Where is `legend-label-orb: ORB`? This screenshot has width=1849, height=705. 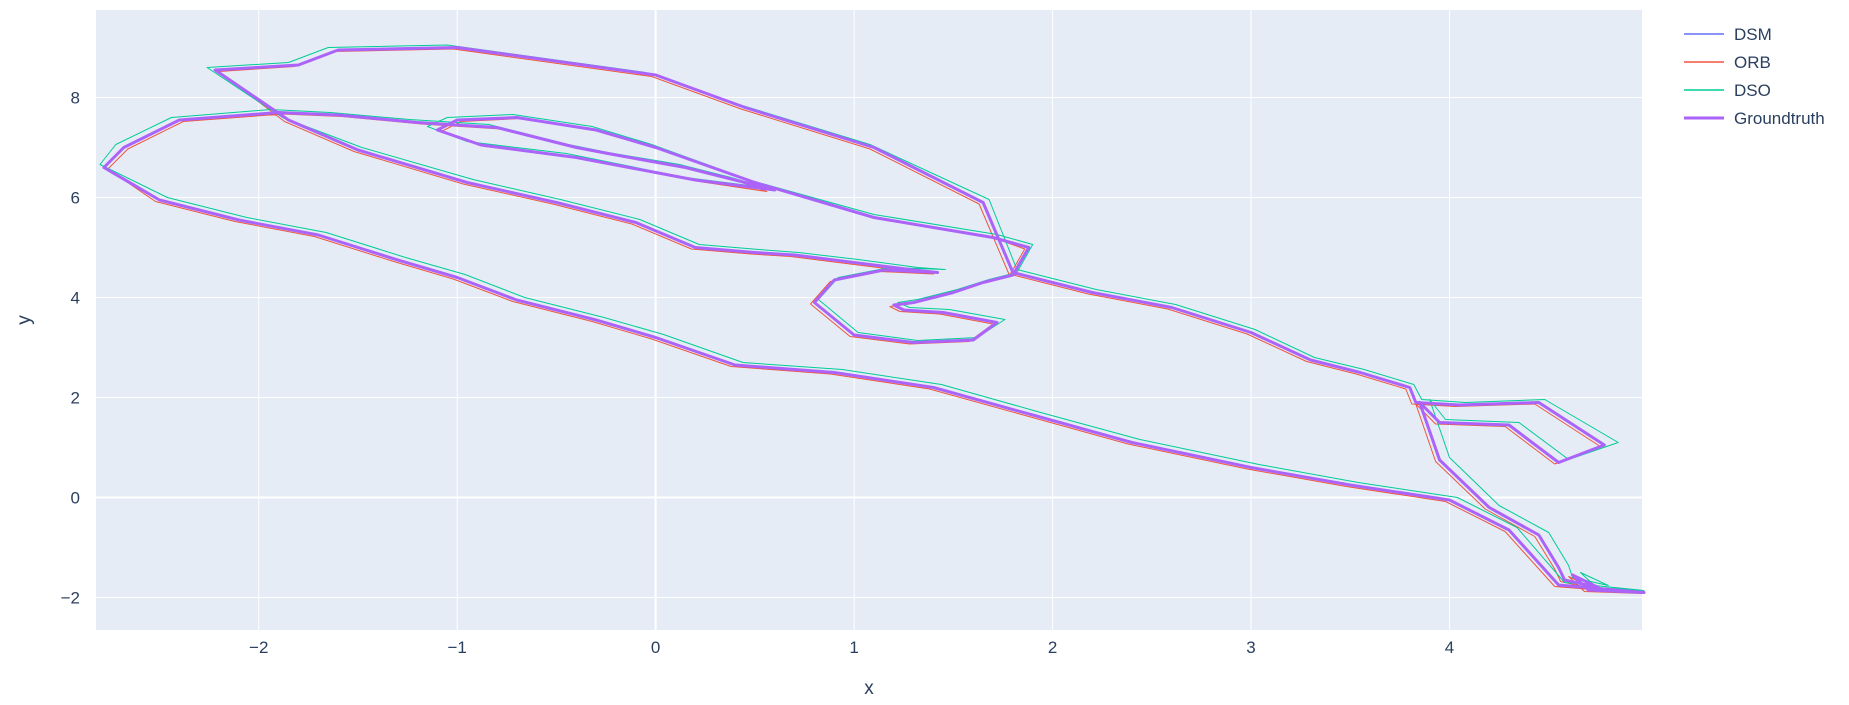 legend-label-orb: ORB is located at coordinates (1752, 62).